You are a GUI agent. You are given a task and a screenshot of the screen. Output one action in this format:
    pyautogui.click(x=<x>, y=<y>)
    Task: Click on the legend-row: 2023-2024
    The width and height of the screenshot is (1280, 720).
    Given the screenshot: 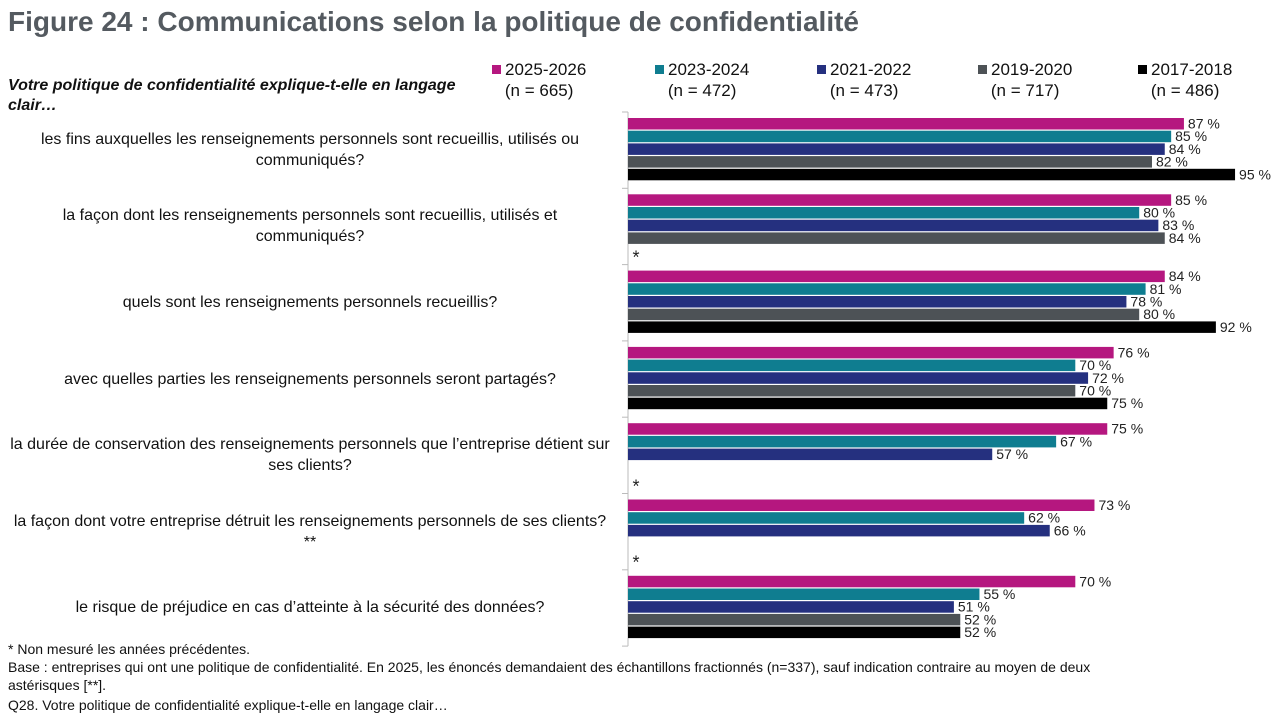 What is the action you would take?
    pyautogui.click(x=702, y=69)
    